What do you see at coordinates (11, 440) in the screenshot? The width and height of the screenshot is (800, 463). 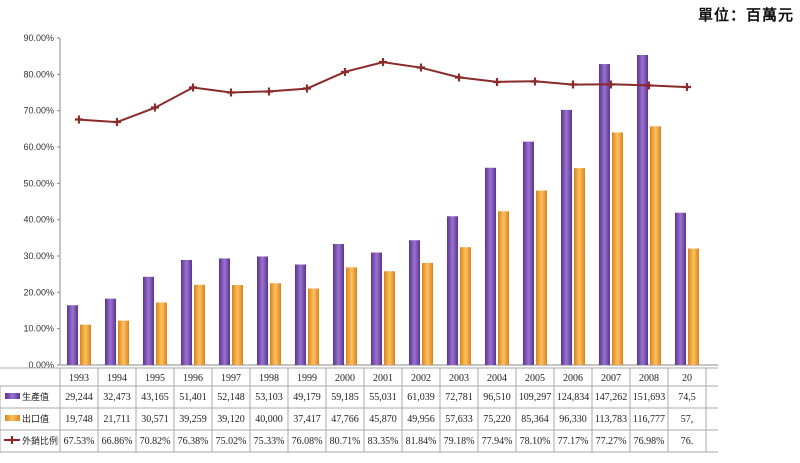 I see `legend-marker-ratio: ✚` at bounding box center [11, 440].